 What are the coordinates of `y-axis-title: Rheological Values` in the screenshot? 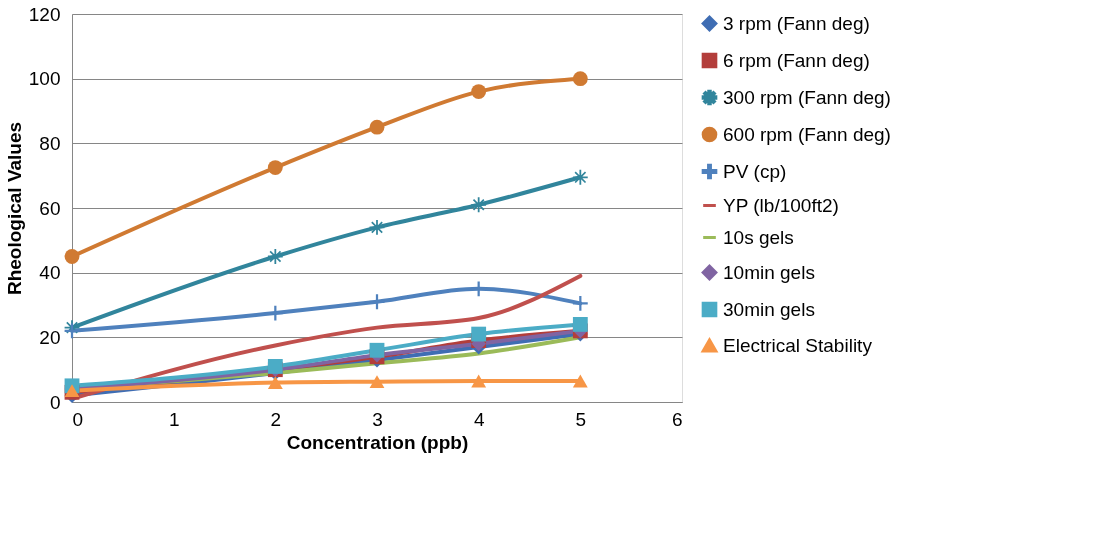 It's located at (14, 208).